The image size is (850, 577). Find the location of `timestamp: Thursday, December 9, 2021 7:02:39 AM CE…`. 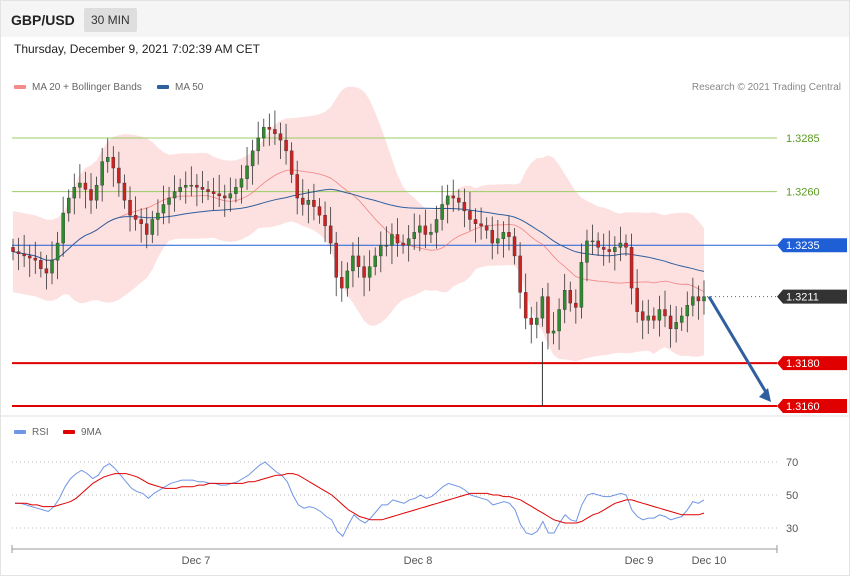

timestamp: Thursday, December 9, 2021 7:02:39 AM CE… is located at coordinates (137, 49).